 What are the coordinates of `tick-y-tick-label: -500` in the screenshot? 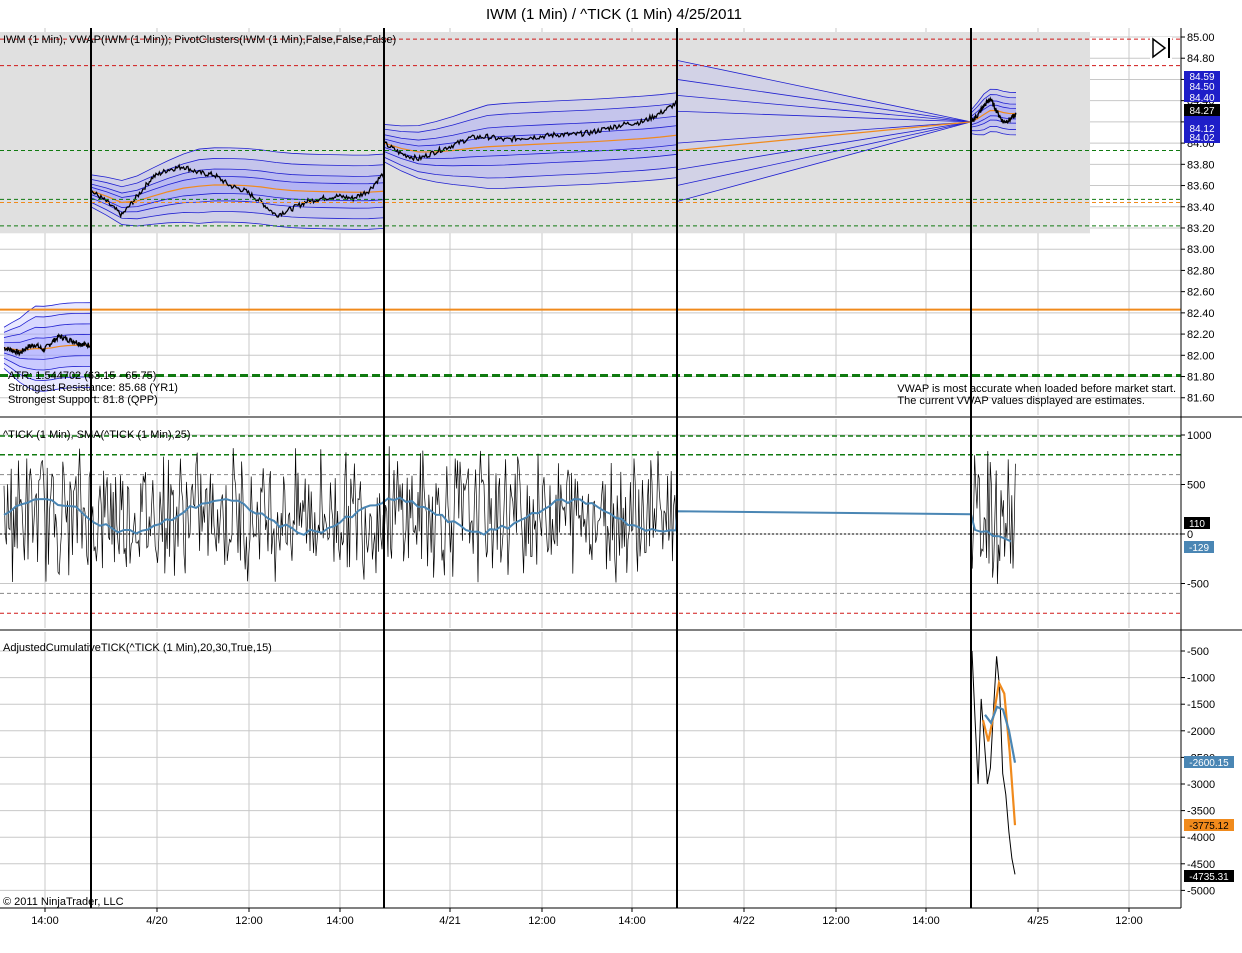 It's located at (1198, 585).